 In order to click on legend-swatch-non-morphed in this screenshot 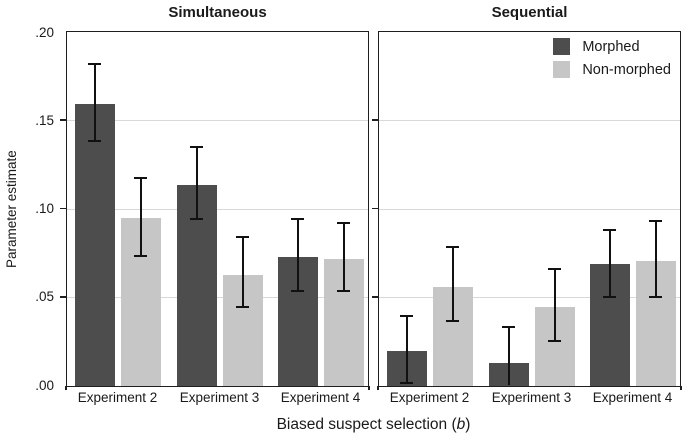, I will do `click(562, 69)`.